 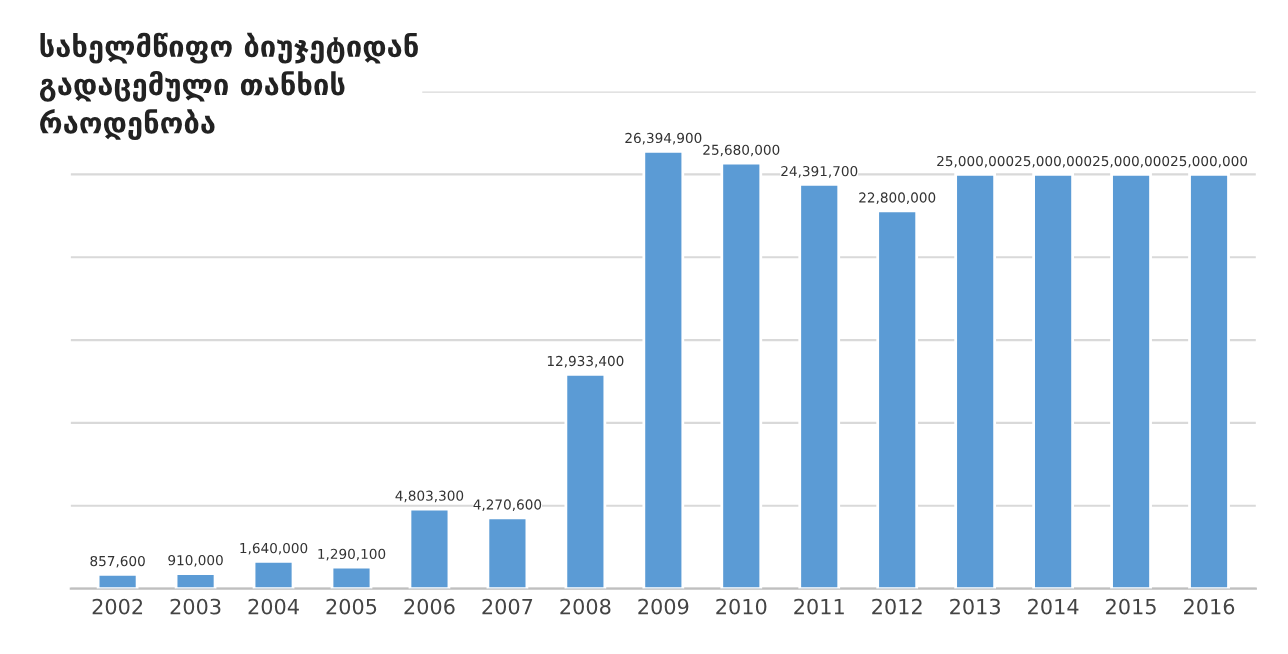 What do you see at coordinates (1131, 606) in the screenshot?
I see `x-tick-label: 2015` at bounding box center [1131, 606].